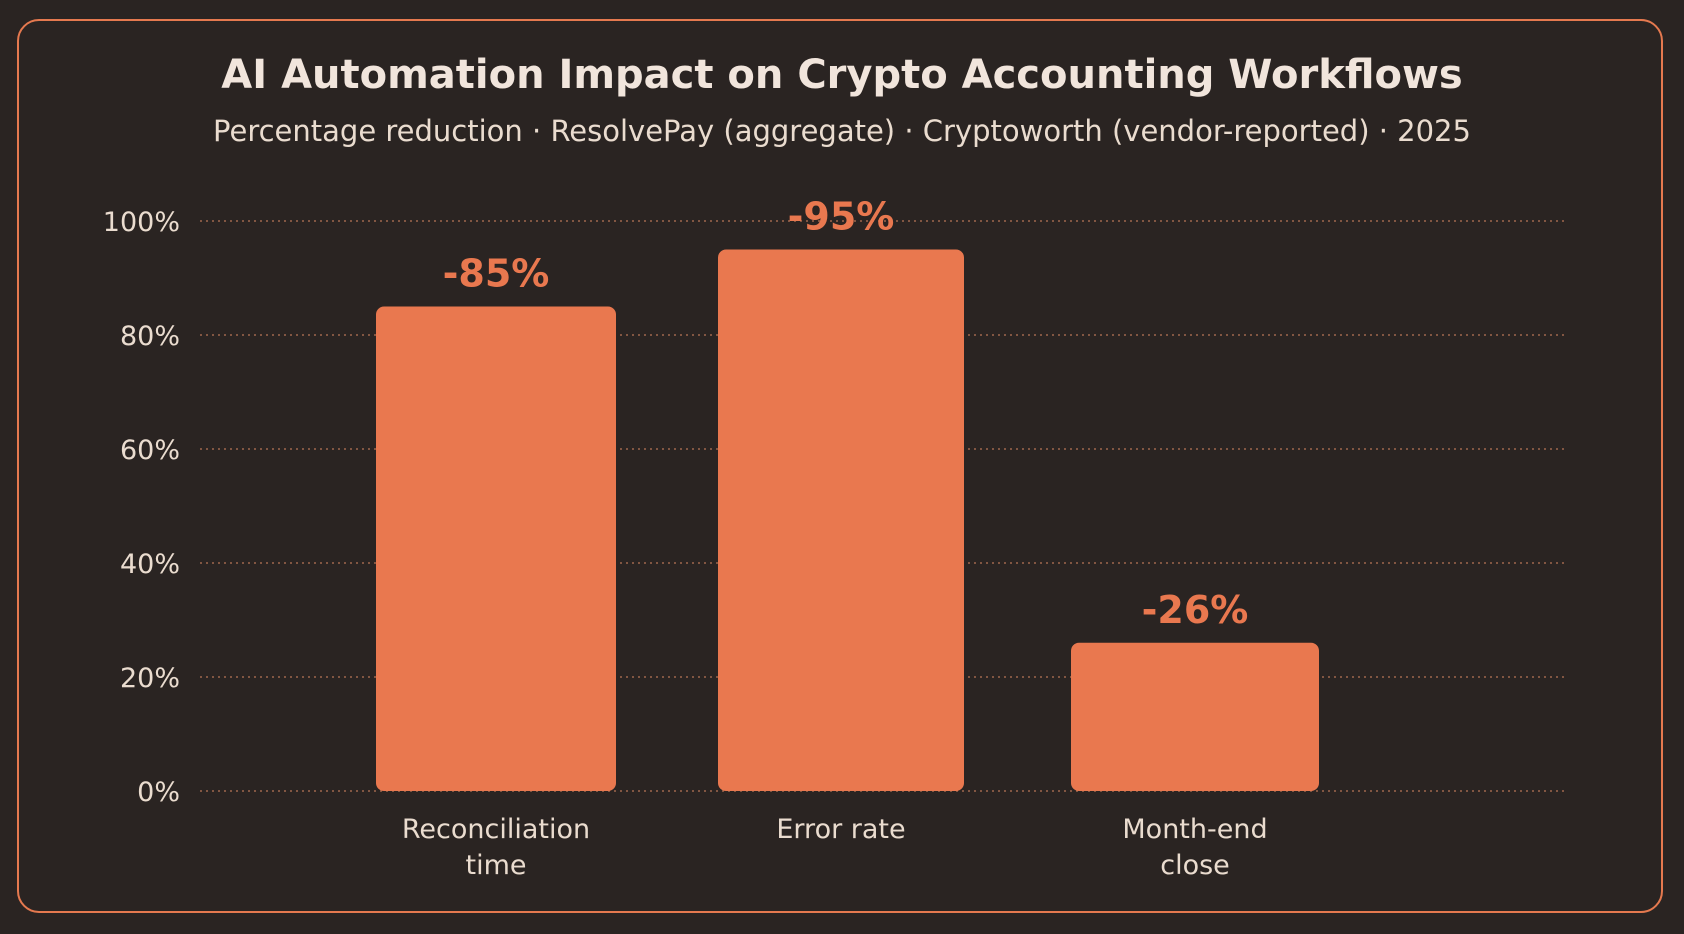  What do you see at coordinates (150, 336) in the screenshot?
I see `y-tick-label: 80%` at bounding box center [150, 336].